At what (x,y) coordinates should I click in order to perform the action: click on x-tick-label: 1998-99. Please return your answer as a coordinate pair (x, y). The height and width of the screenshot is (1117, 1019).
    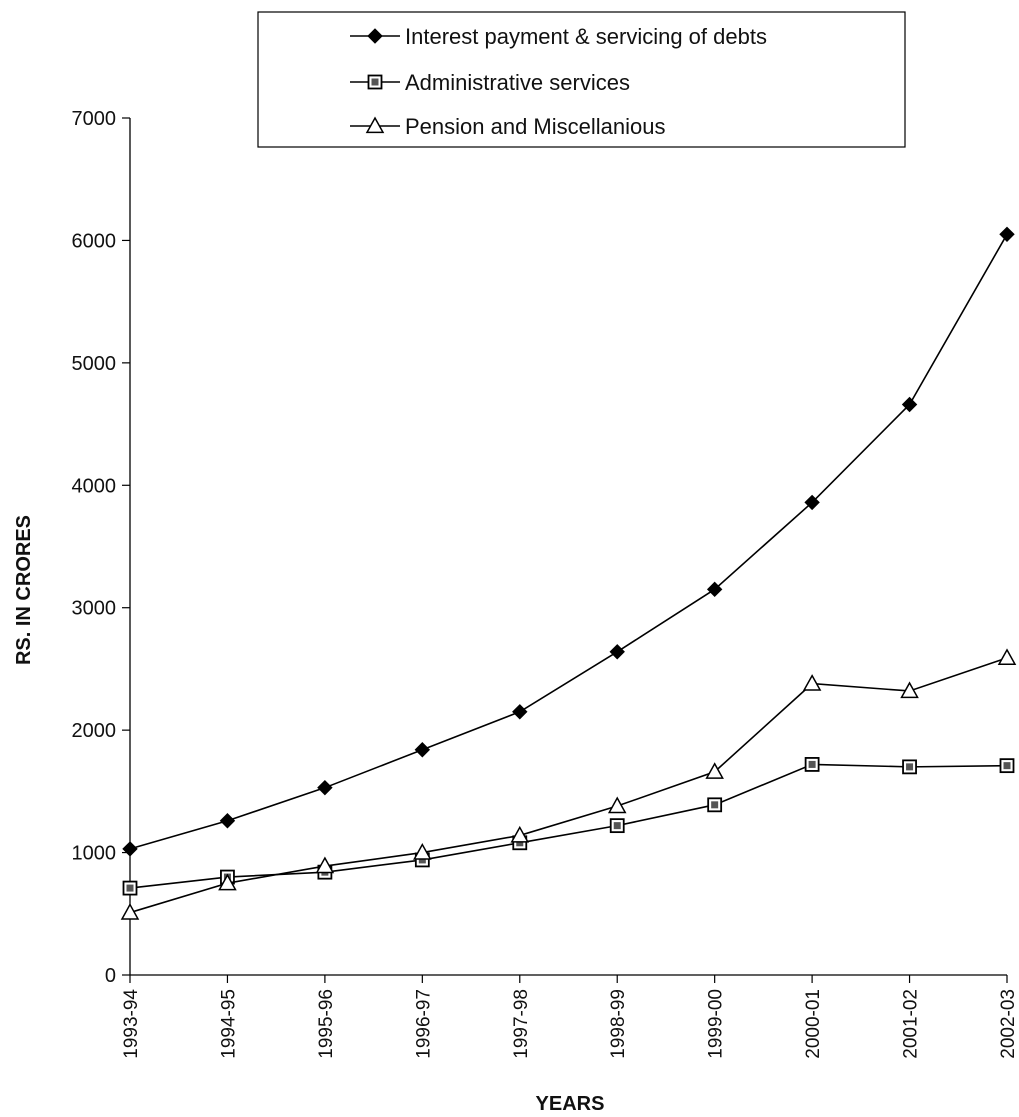
    Looking at the image, I should click on (618, 1024).